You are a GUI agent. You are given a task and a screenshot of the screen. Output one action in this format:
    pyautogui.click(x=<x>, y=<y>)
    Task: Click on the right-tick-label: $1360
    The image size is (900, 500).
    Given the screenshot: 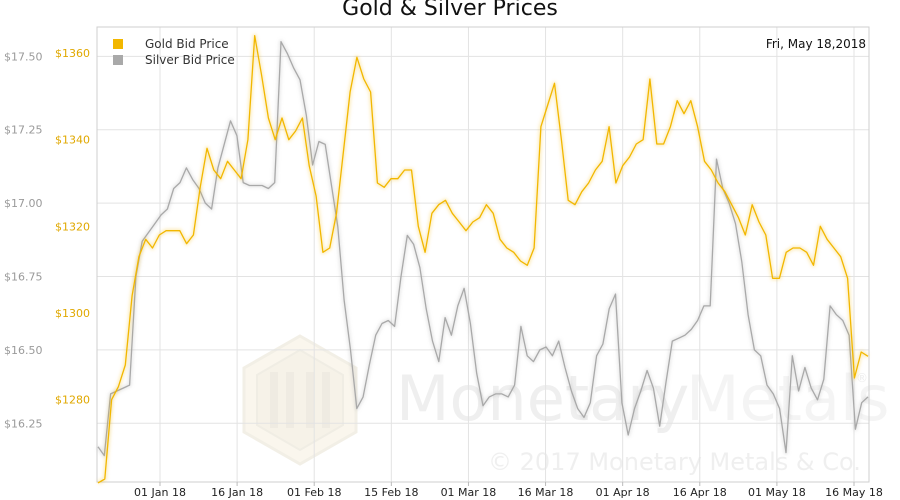 What is the action you would take?
    pyautogui.click(x=72, y=53)
    